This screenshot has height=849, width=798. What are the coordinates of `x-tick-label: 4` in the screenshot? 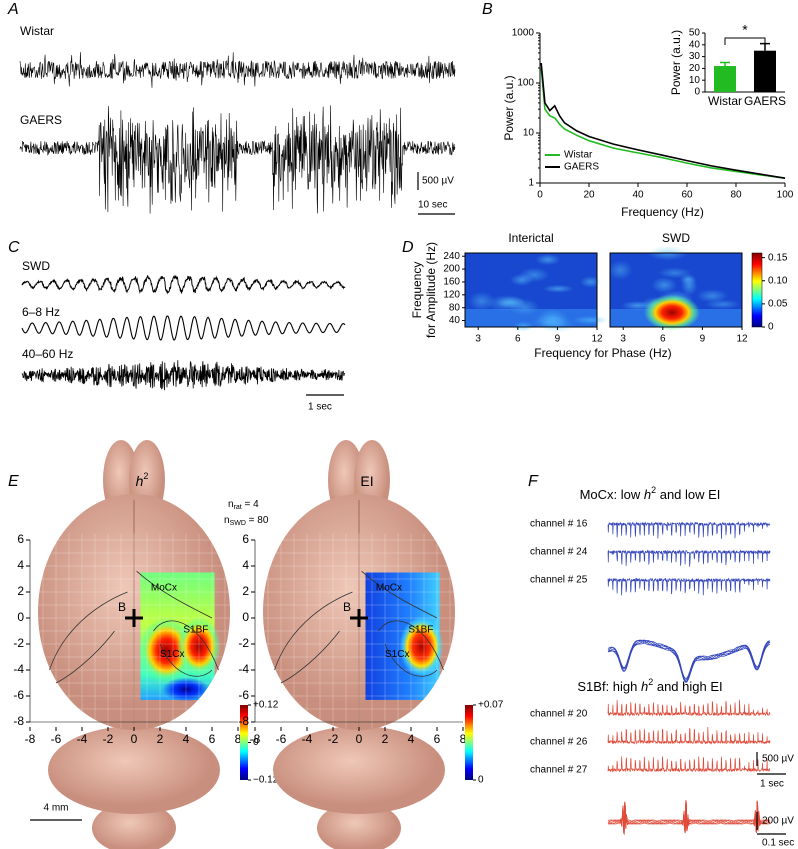 It's located at (411, 739).